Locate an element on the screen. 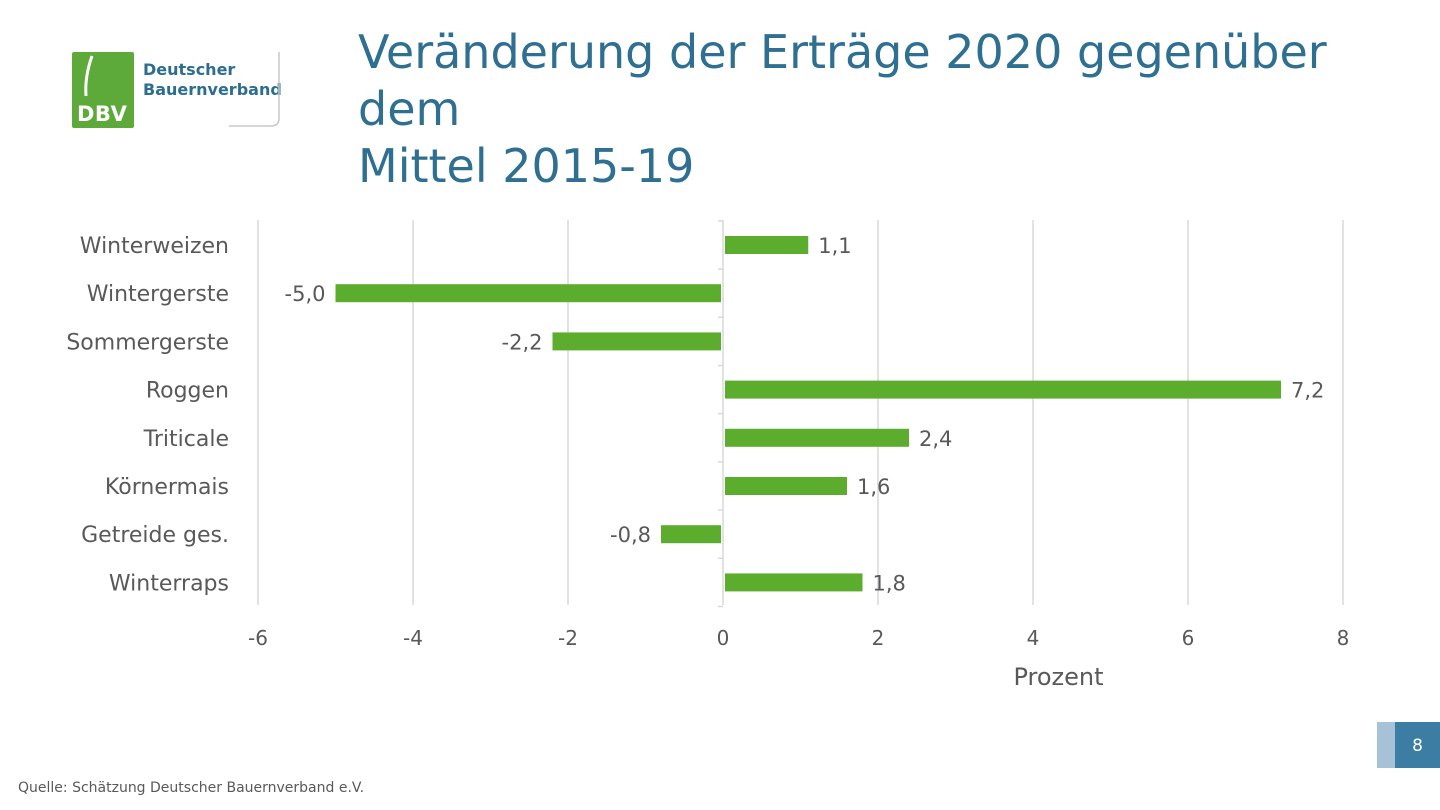  data-label: -2,2 is located at coordinates (522, 342).